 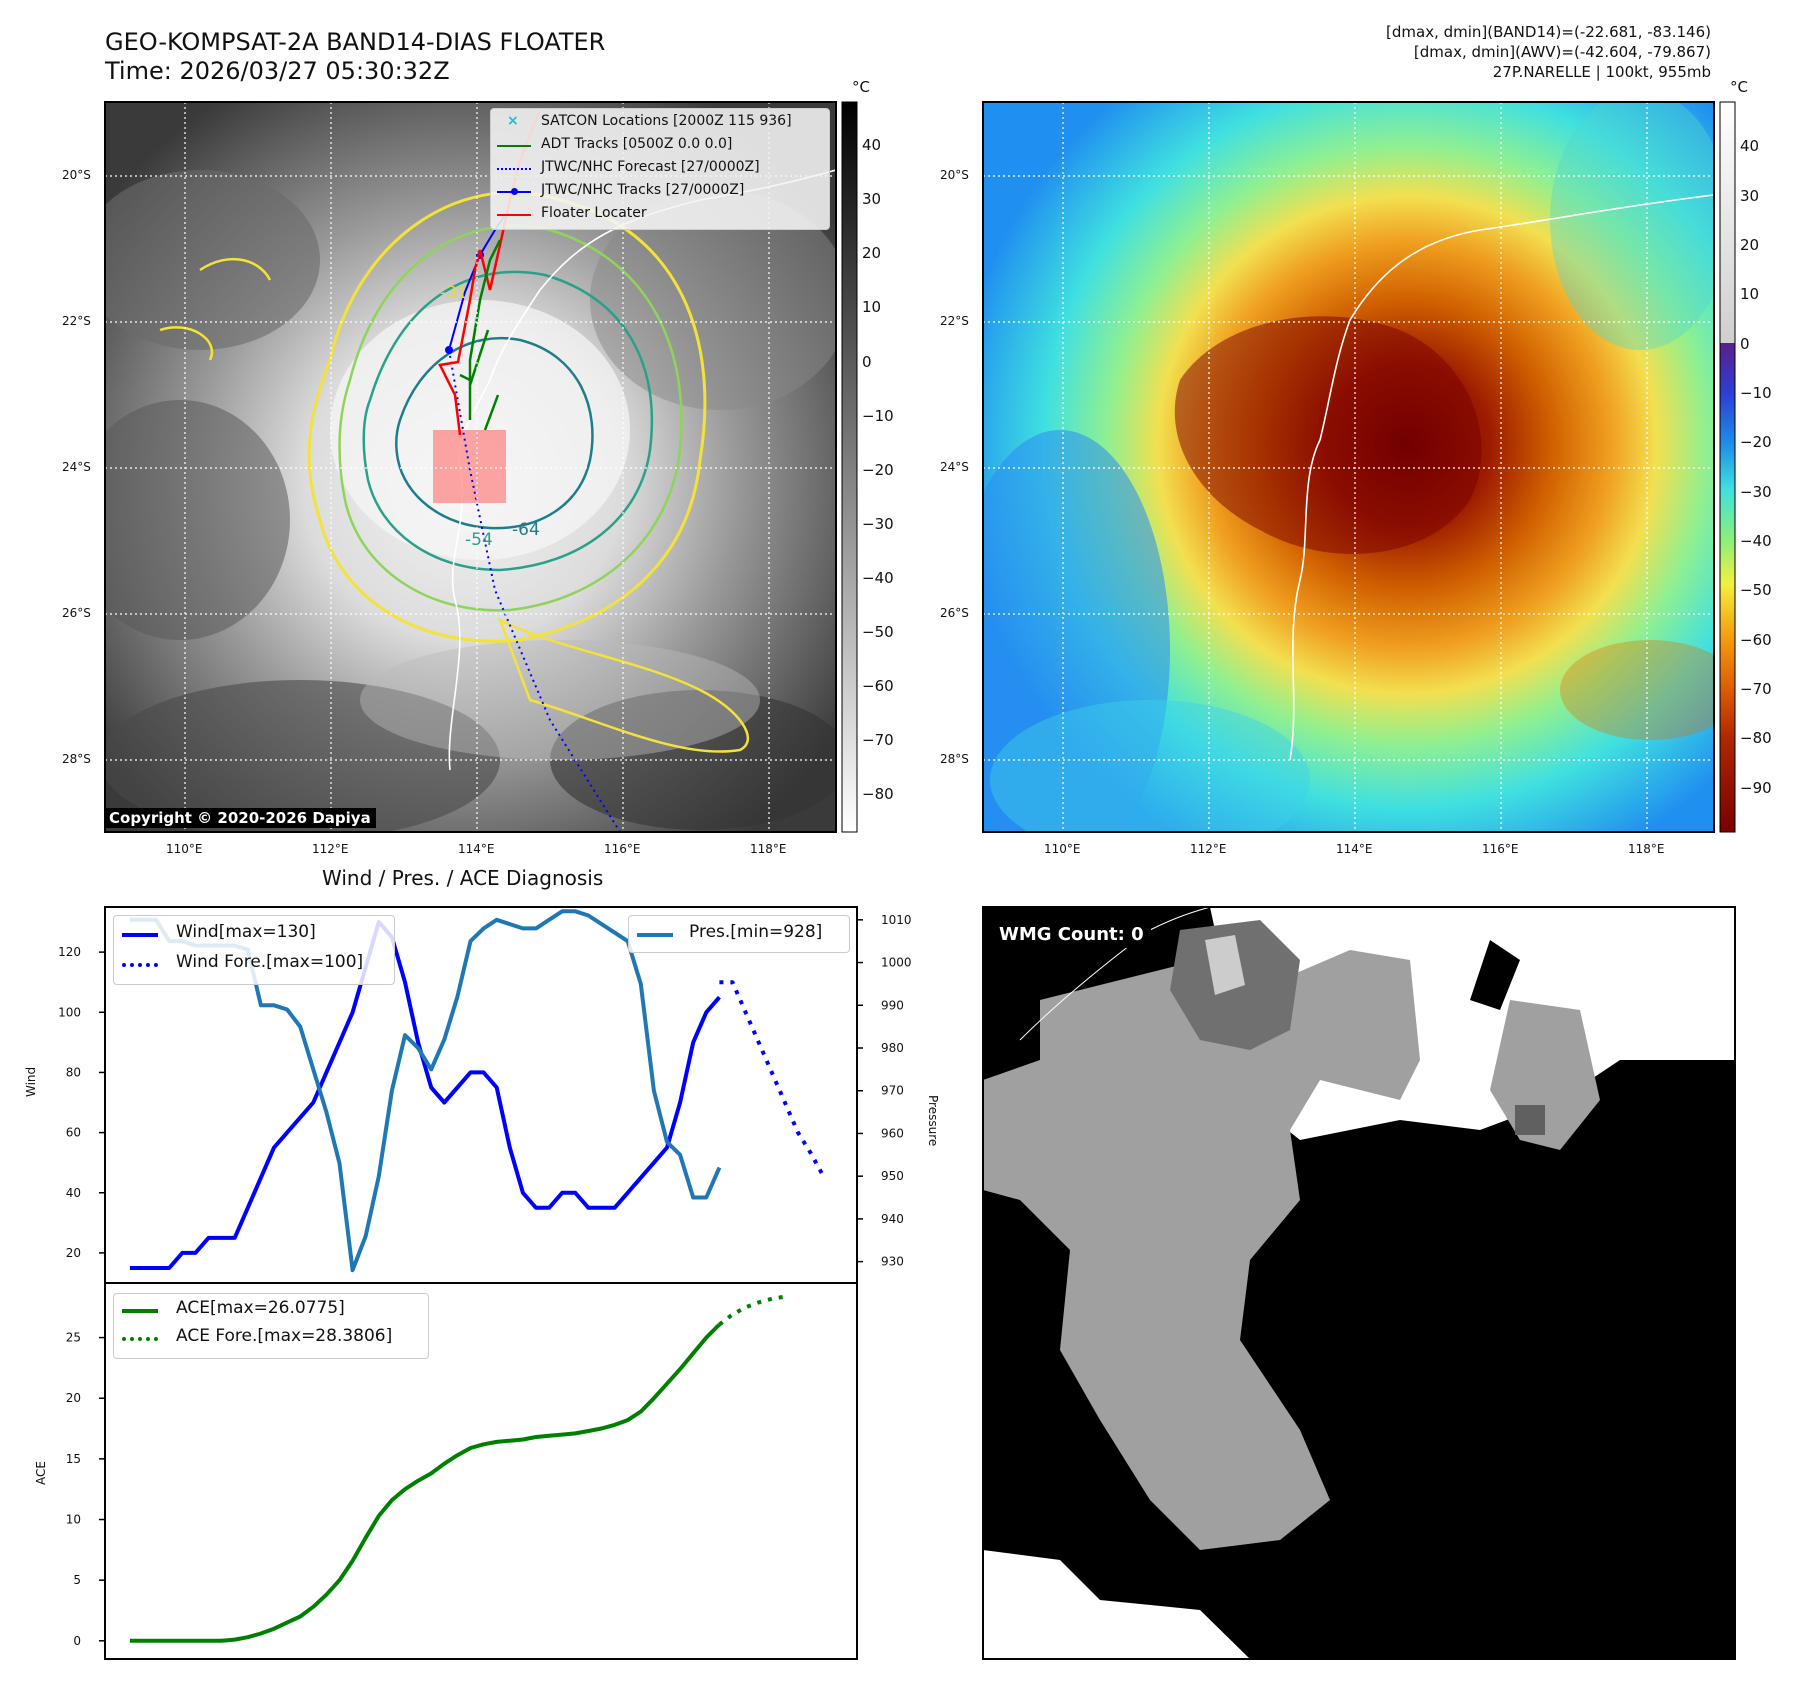 What do you see at coordinates (73, 1338) in the screenshot?
I see `ace-tick-label: 25` at bounding box center [73, 1338].